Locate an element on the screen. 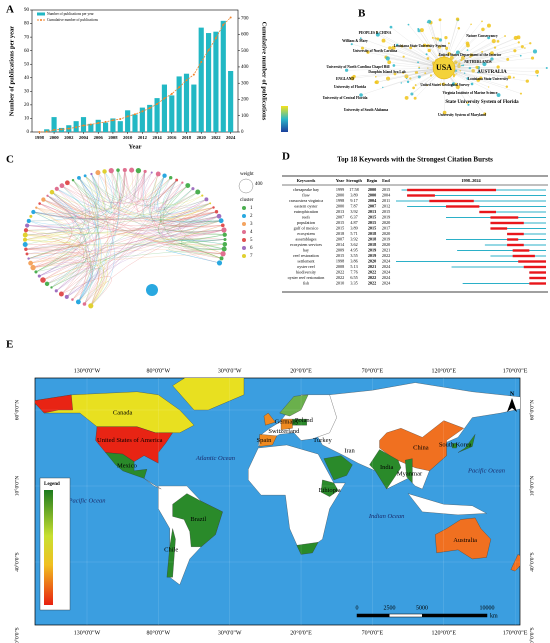  table-cell: 7.76 is located at coordinates (353, 271).